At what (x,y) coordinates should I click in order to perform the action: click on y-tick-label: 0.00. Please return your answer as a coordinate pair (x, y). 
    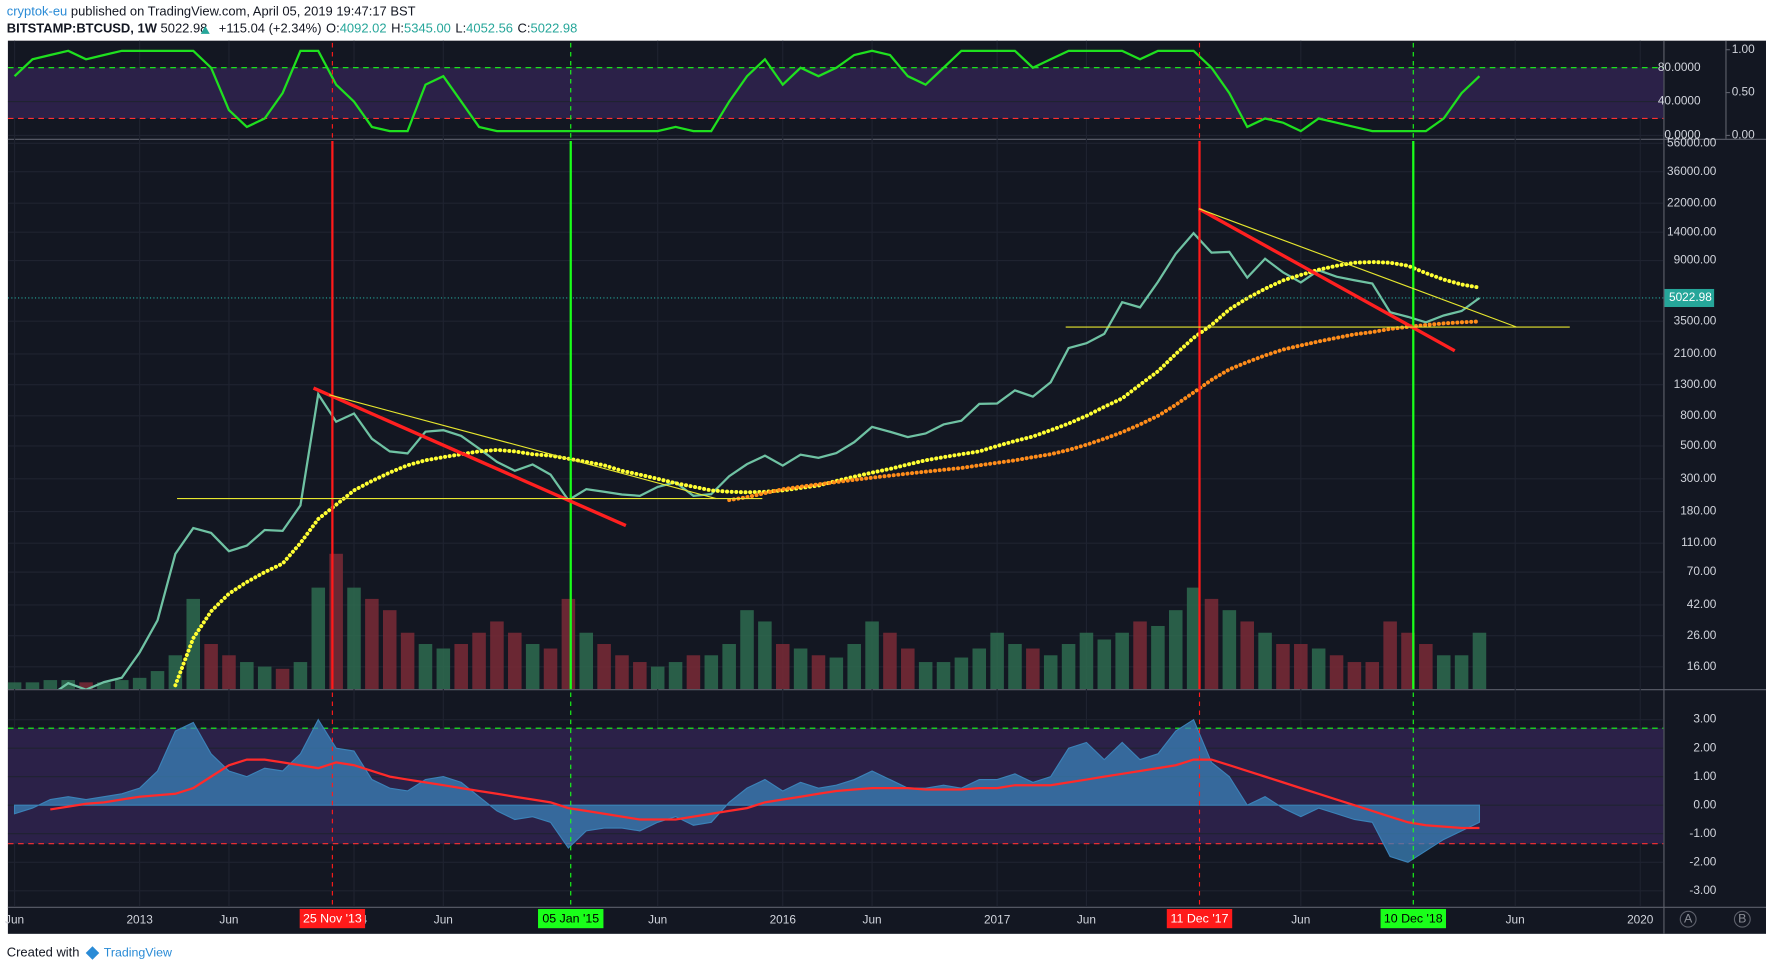
    Looking at the image, I should click on (1704, 804).